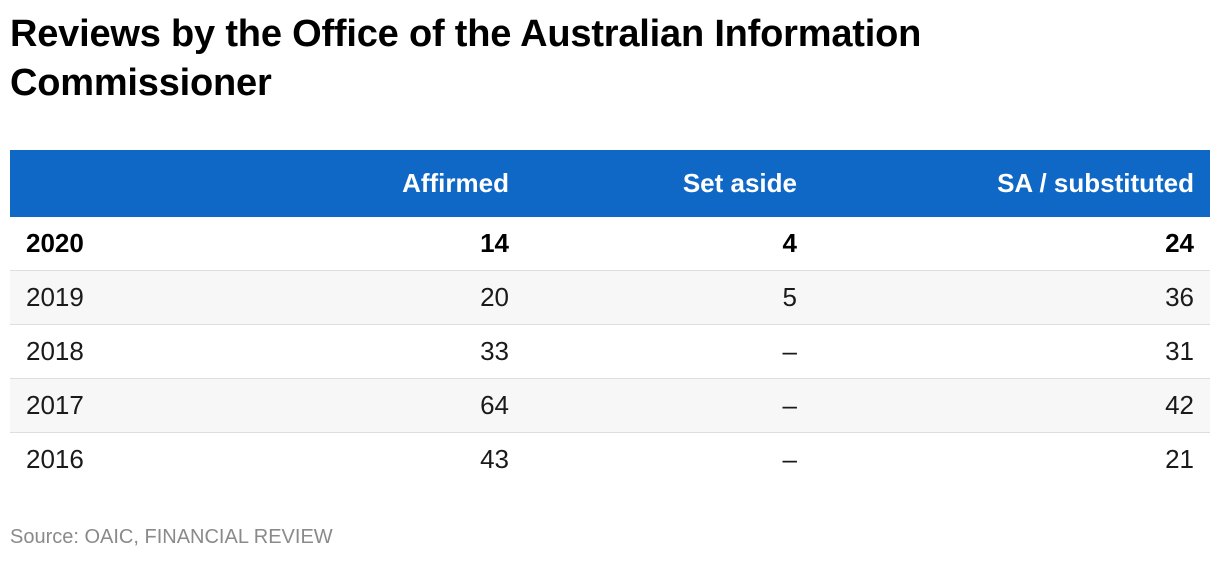  I want to click on table-row: 2020 14 4 24, so click(610, 244).